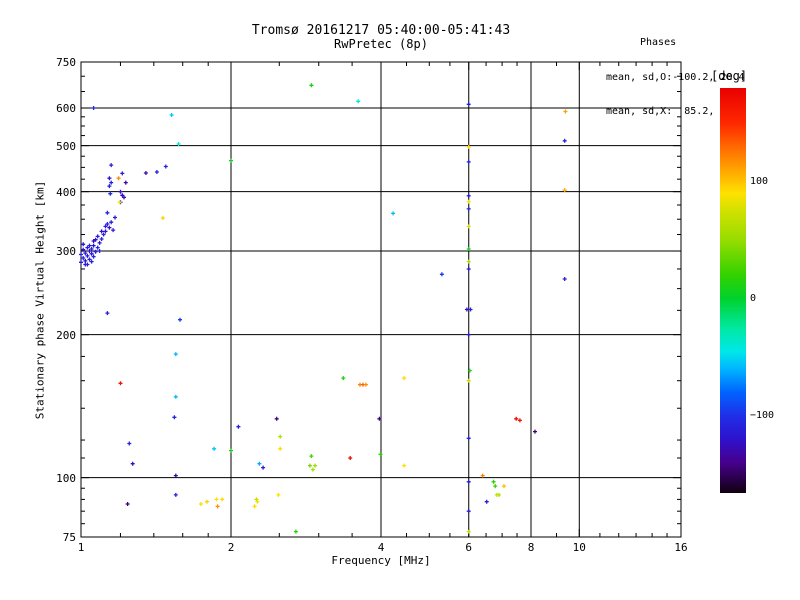 This screenshot has height=600, width=800. Describe the element at coordinates (66, 146) in the screenshot. I see `y-tick-label: 500` at that location.